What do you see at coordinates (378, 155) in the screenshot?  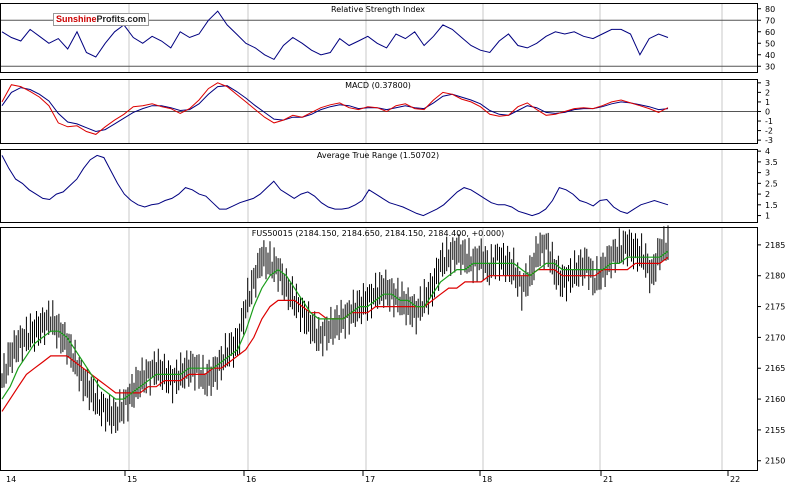 I see `panel-title: Average True Range (1.50702)` at bounding box center [378, 155].